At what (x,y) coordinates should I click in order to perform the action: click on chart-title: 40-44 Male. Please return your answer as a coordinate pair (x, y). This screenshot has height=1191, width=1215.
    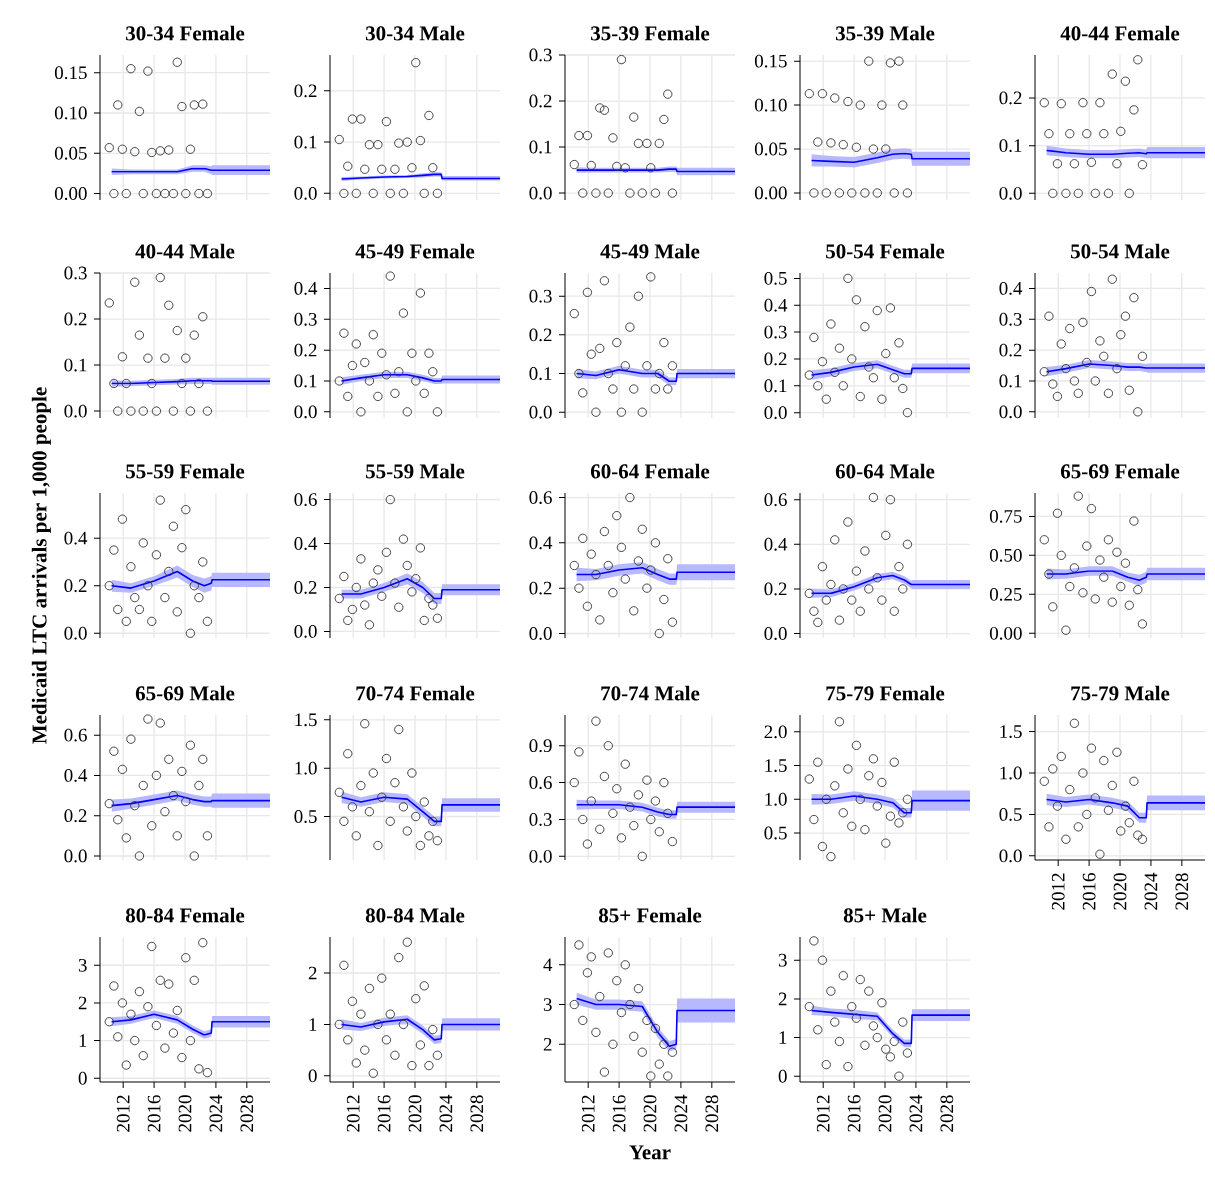
    Looking at the image, I should click on (185, 251).